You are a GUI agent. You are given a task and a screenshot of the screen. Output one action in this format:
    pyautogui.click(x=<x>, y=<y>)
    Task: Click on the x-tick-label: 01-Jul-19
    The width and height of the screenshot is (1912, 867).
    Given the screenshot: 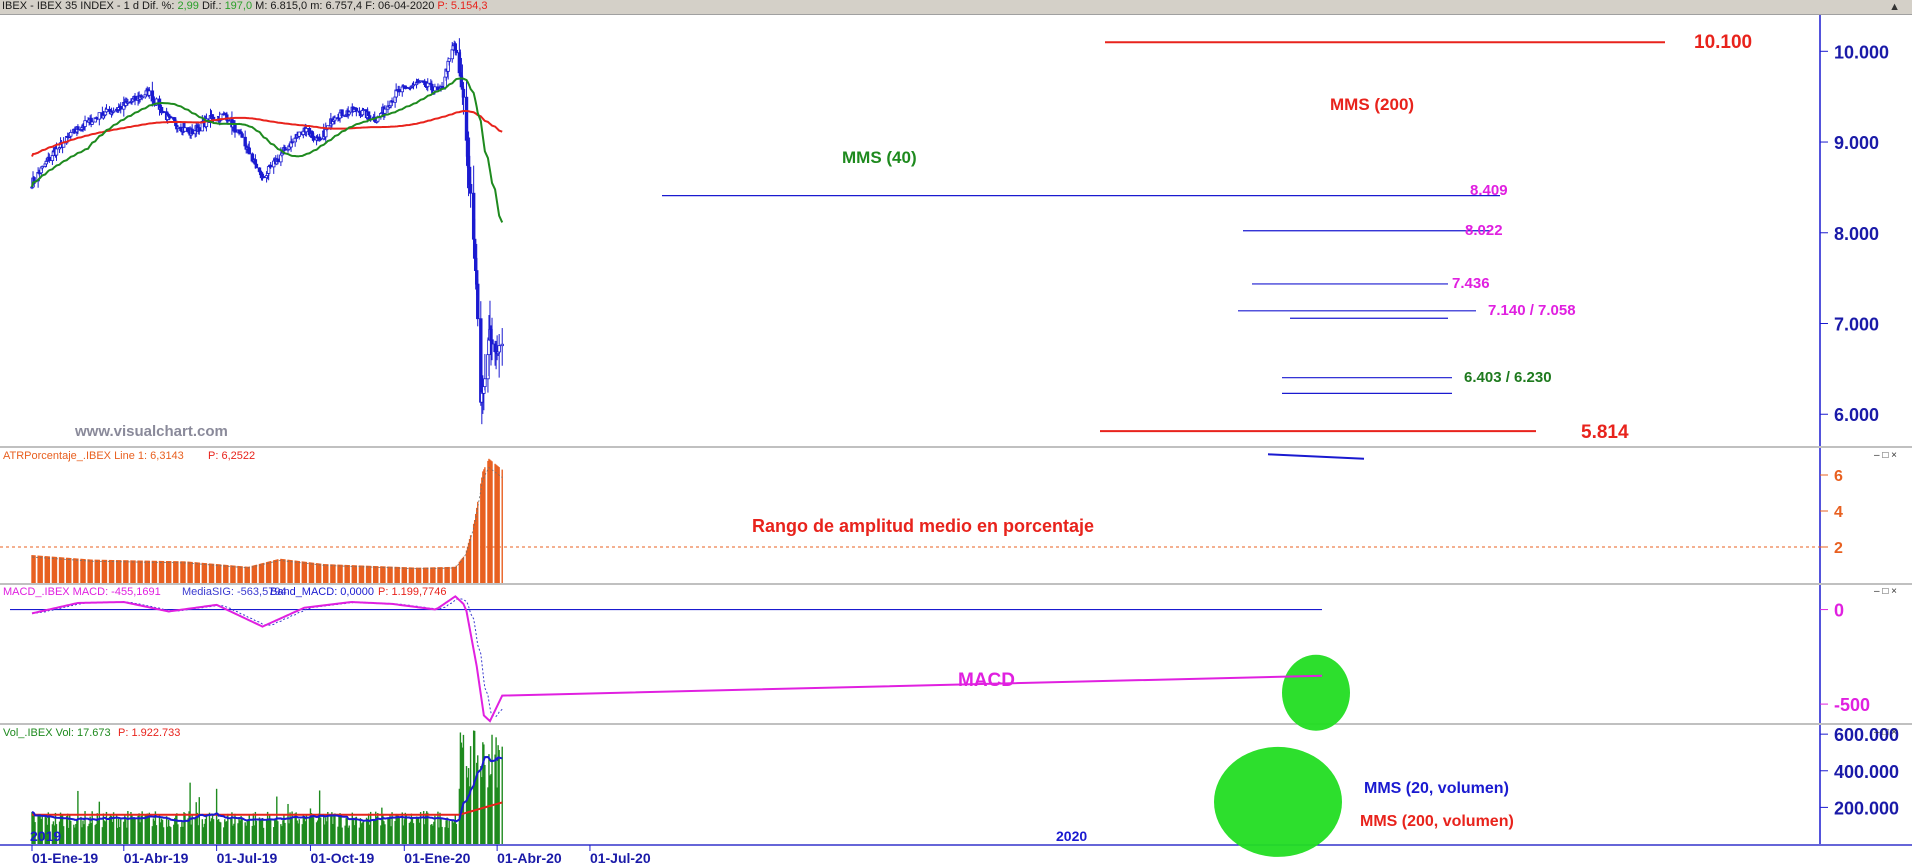 What is the action you would take?
    pyautogui.click(x=247, y=858)
    